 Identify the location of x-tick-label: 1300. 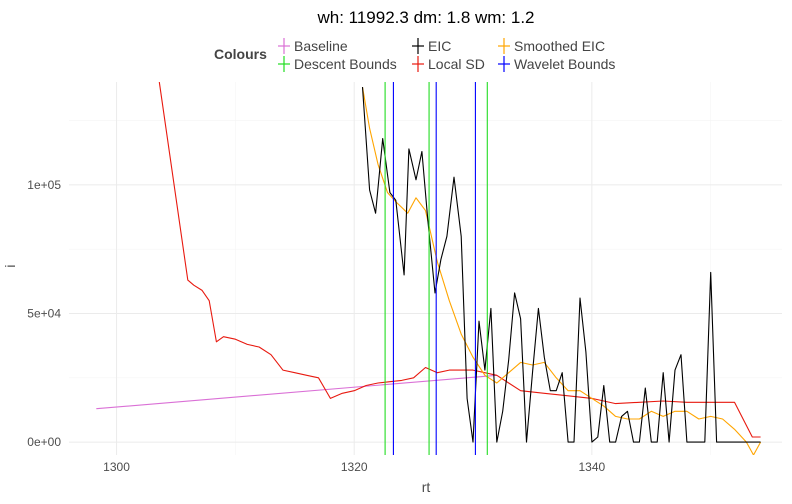
(116, 467).